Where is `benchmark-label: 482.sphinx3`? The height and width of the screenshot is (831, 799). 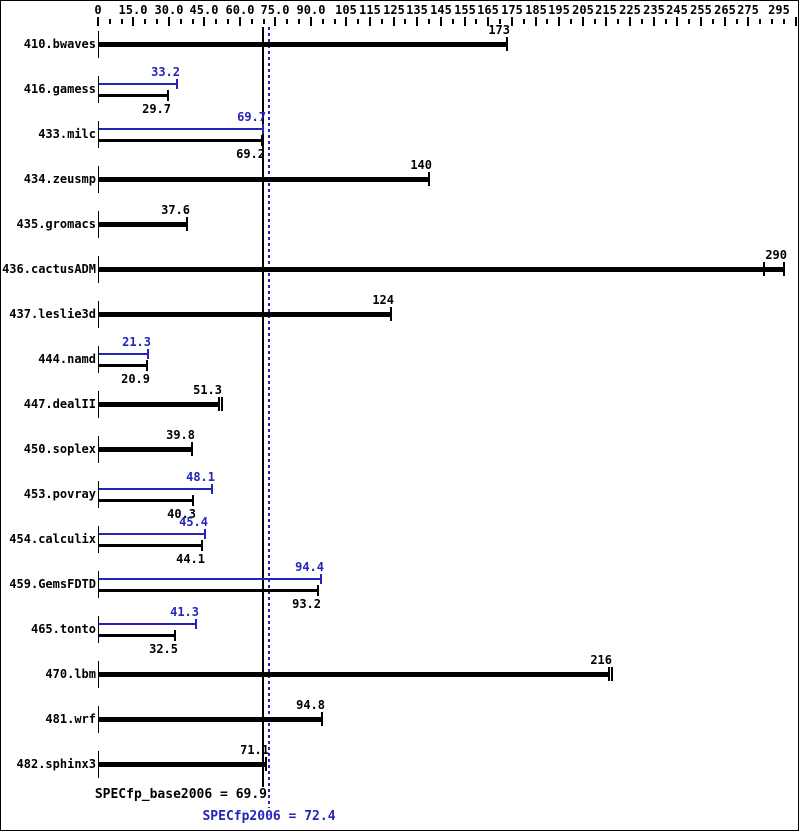 benchmark-label: 482.sphinx3 is located at coordinates (56, 764).